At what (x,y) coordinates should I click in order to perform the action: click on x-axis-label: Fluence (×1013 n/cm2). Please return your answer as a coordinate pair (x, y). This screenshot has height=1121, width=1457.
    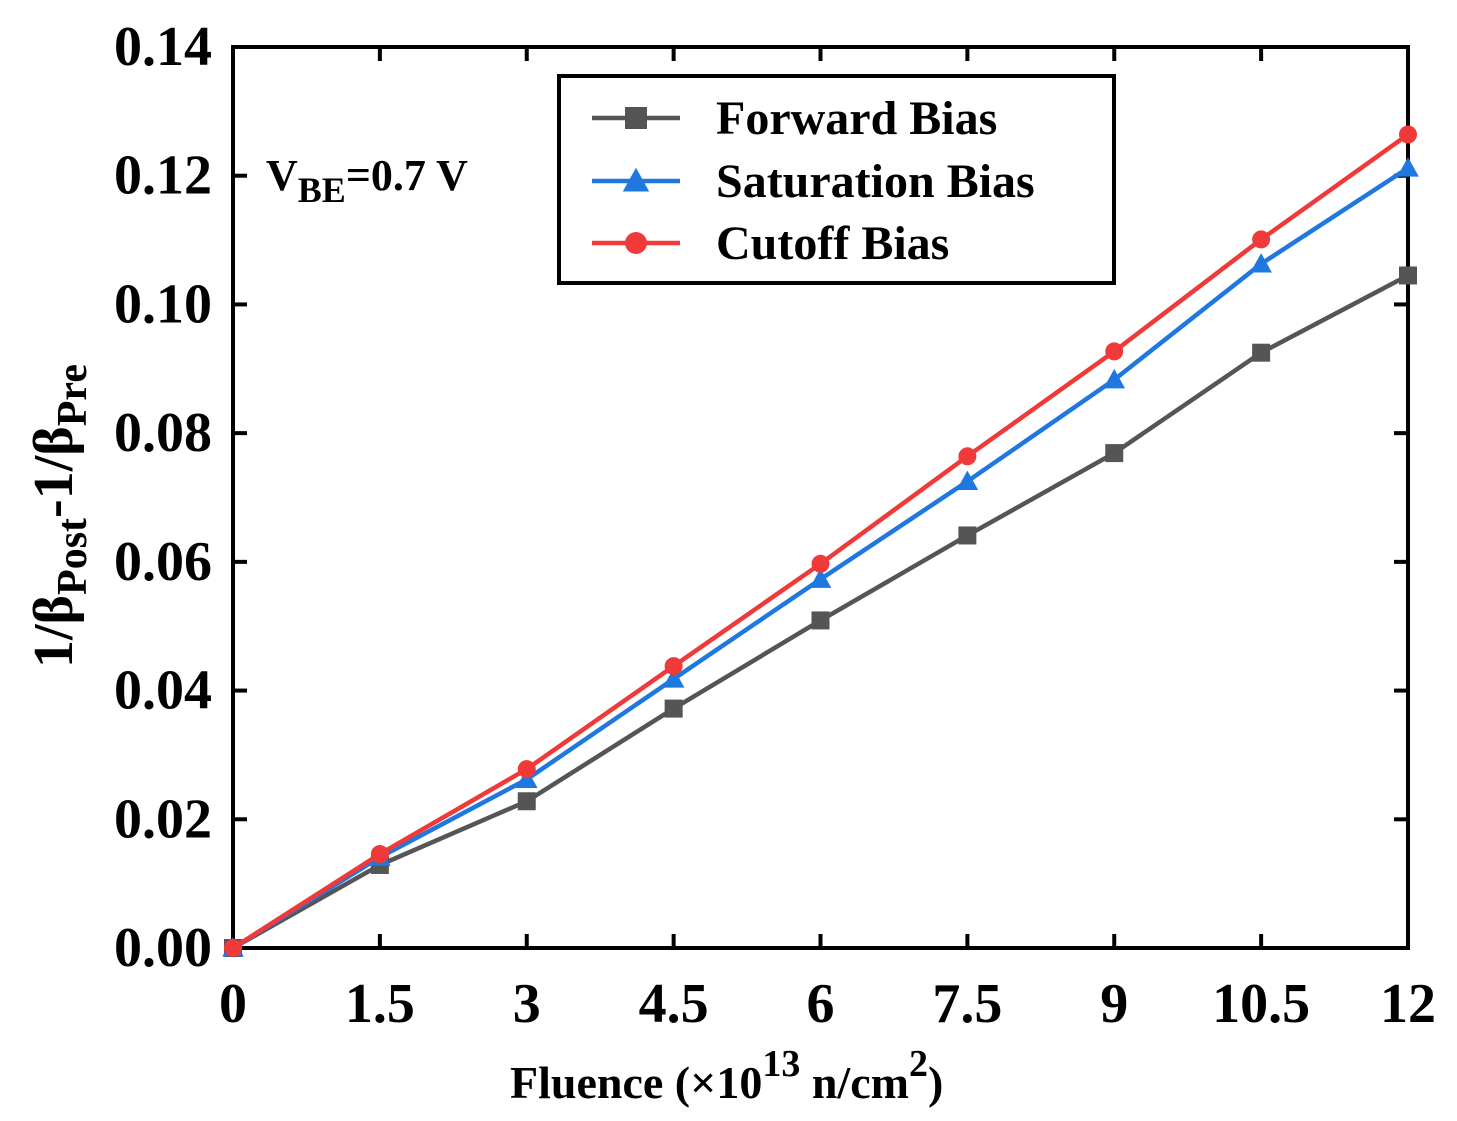
    Looking at the image, I should click on (726, 1075).